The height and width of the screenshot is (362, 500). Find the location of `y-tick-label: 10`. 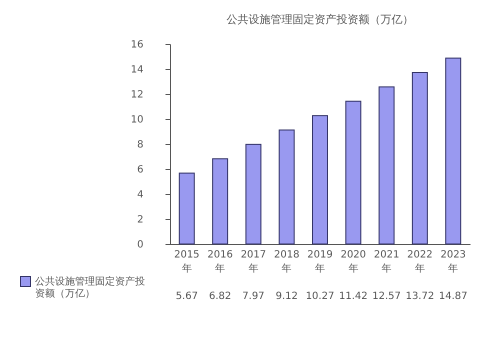

y-tick-label: 10 is located at coordinates (137, 120).